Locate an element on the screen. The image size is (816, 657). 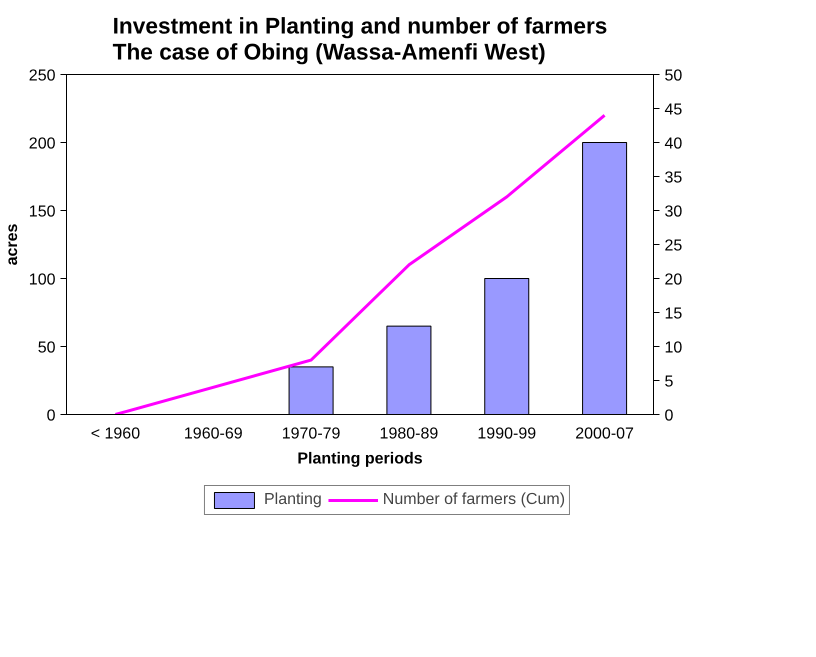
y-tick-label: 200 is located at coordinates (42, 144).